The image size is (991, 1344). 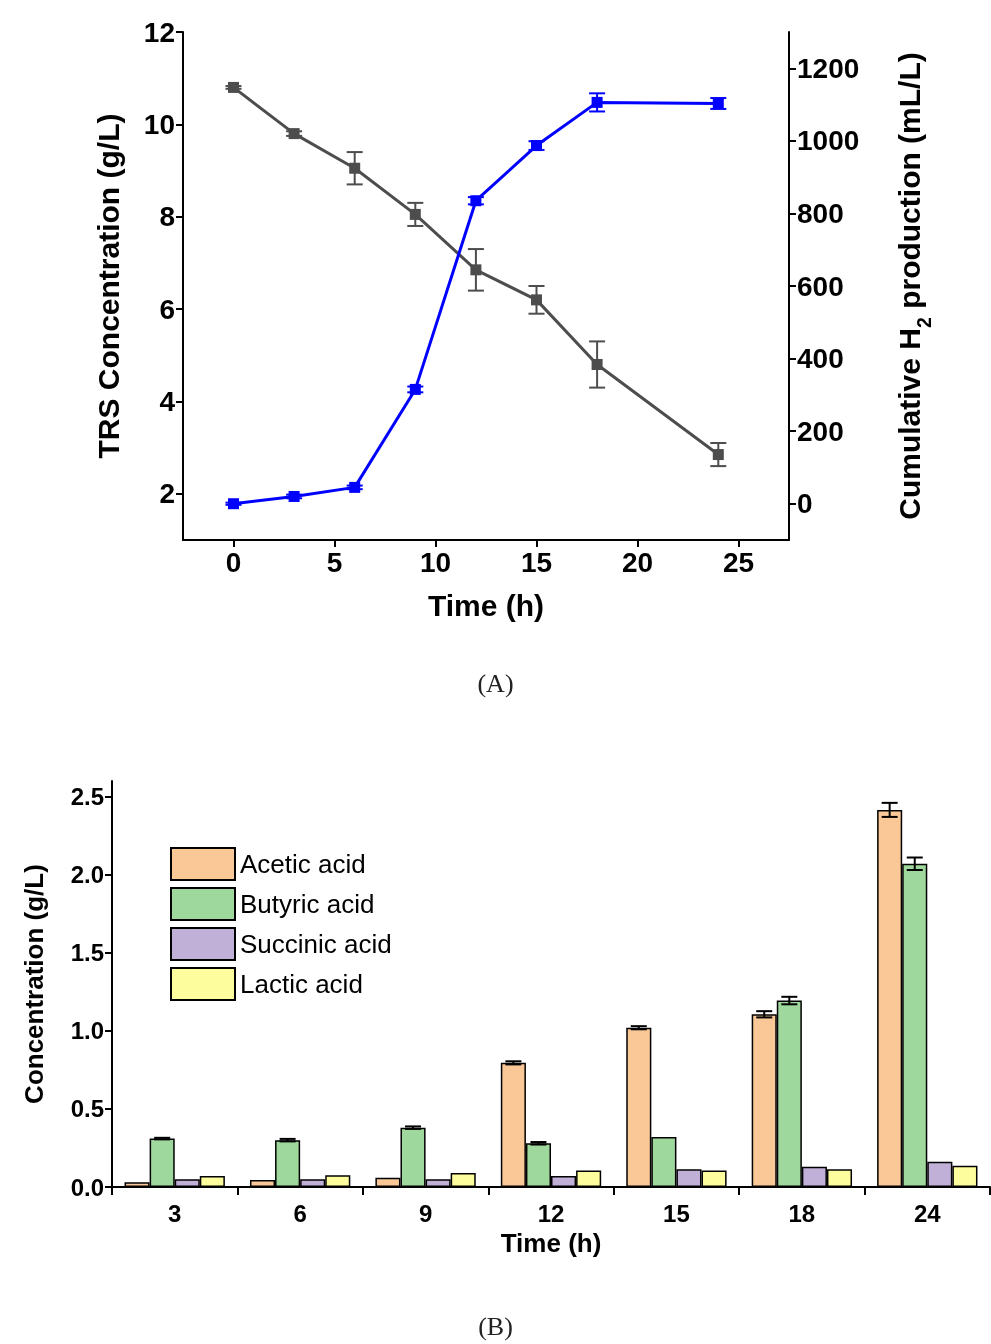 What do you see at coordinates (307, 904) in the screenshot?
I see `legend-label: Butyric acid` at bounding box center [307, 904].